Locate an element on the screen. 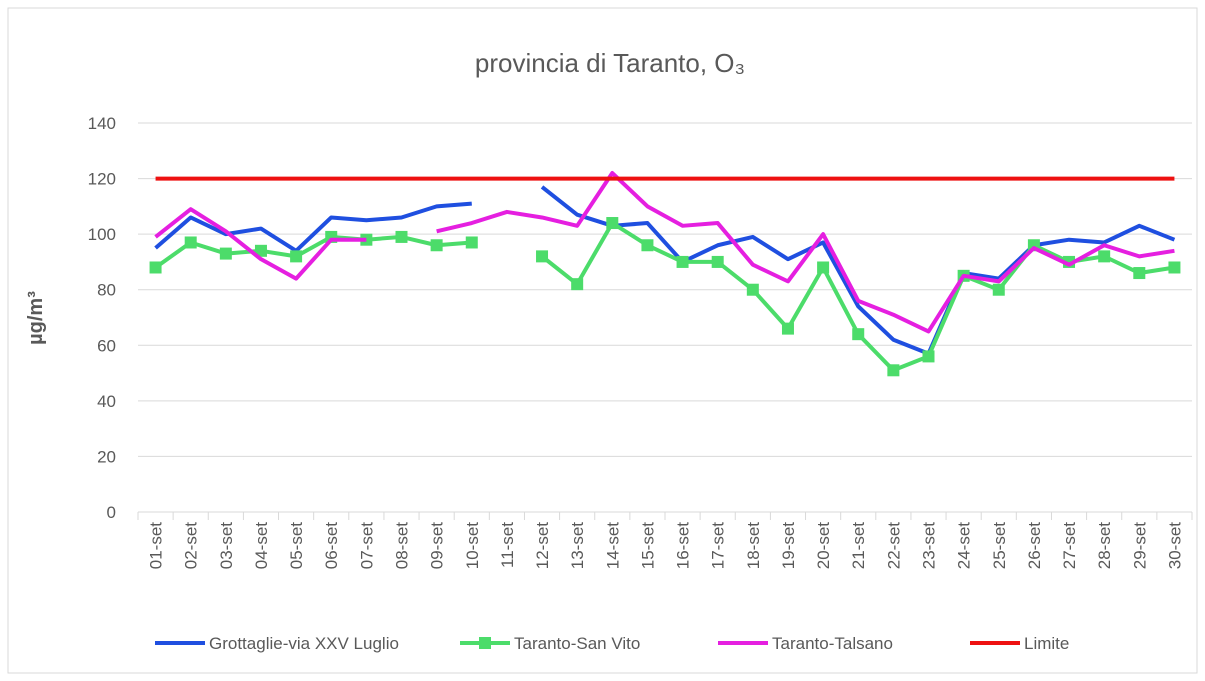 This screenshot has height=681, width=1205. legend-label: Grottaglie-via XXV Luglio is located at coordinates (304, 643).